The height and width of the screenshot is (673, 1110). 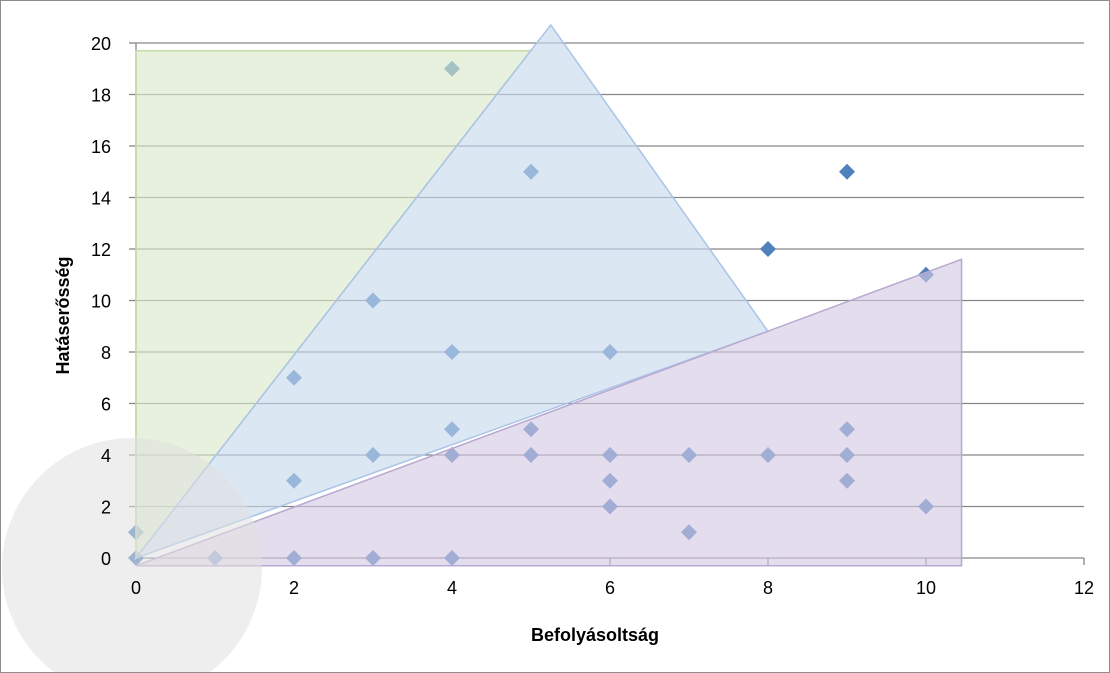 I want to click on y-tick-label: 4, so click(x=106, y=456).